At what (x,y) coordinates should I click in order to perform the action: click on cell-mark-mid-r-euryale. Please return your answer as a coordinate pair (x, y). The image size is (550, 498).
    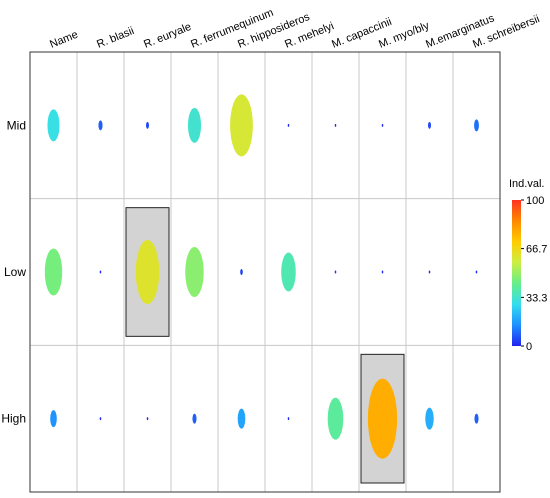
    Looking at the image, I should click on (147, 125).